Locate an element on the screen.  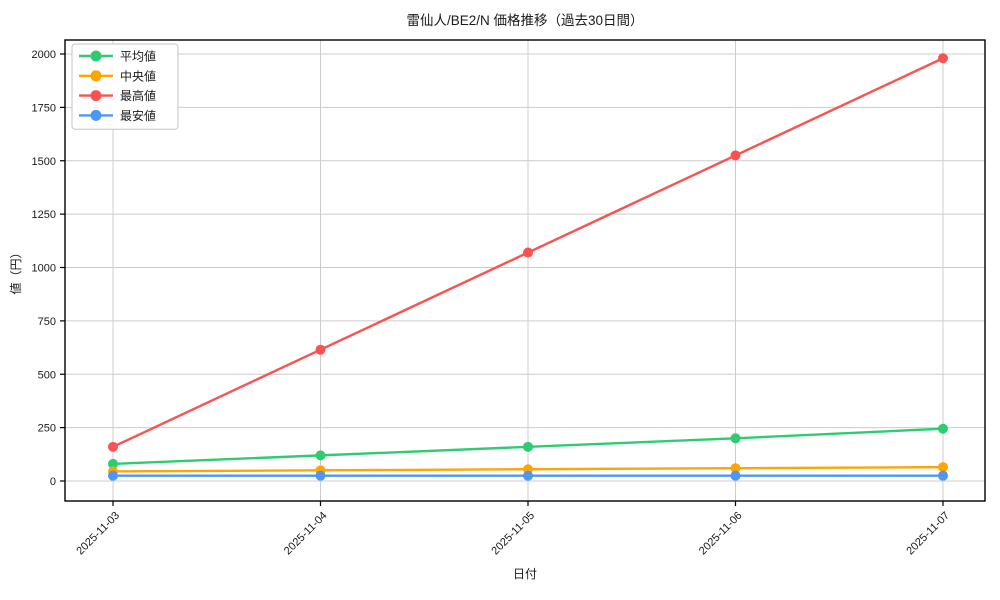
y-tick-label: 750 is located at coordinates (47, 322).